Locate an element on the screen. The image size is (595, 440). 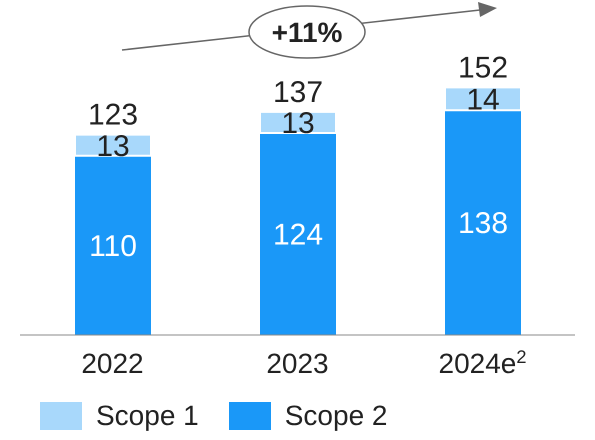
data-label: 14 is located at coordinates (483, 99).